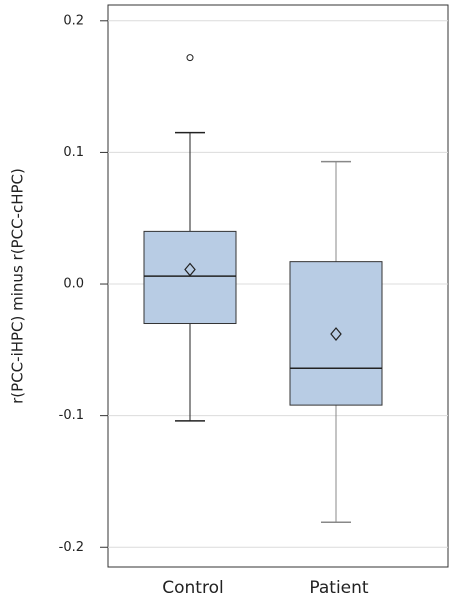 This screenshot has height=600, width=454. I want to click on y-tick-label: -0.2, so click(71, 547).